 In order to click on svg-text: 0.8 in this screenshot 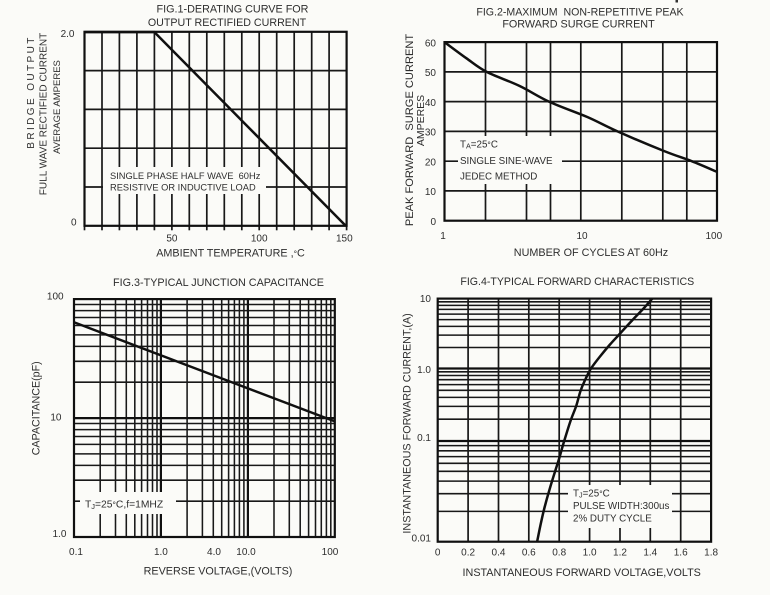, I will do `click(559, 552)`.